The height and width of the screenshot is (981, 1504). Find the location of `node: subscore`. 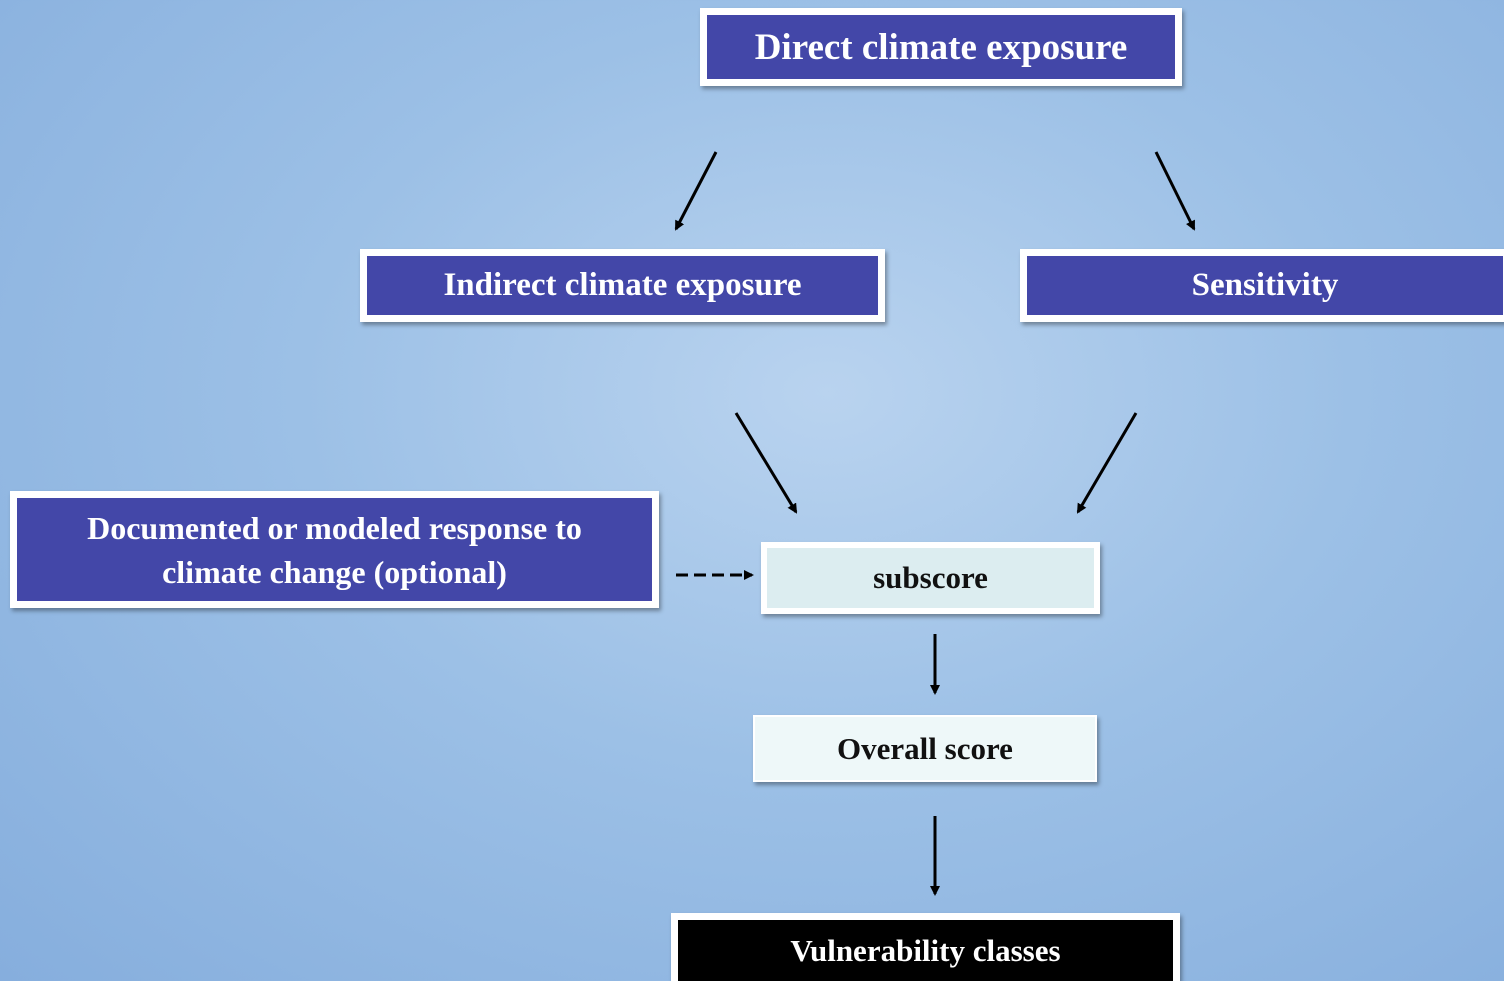

node: subscore is located at coordinates (930, 578).